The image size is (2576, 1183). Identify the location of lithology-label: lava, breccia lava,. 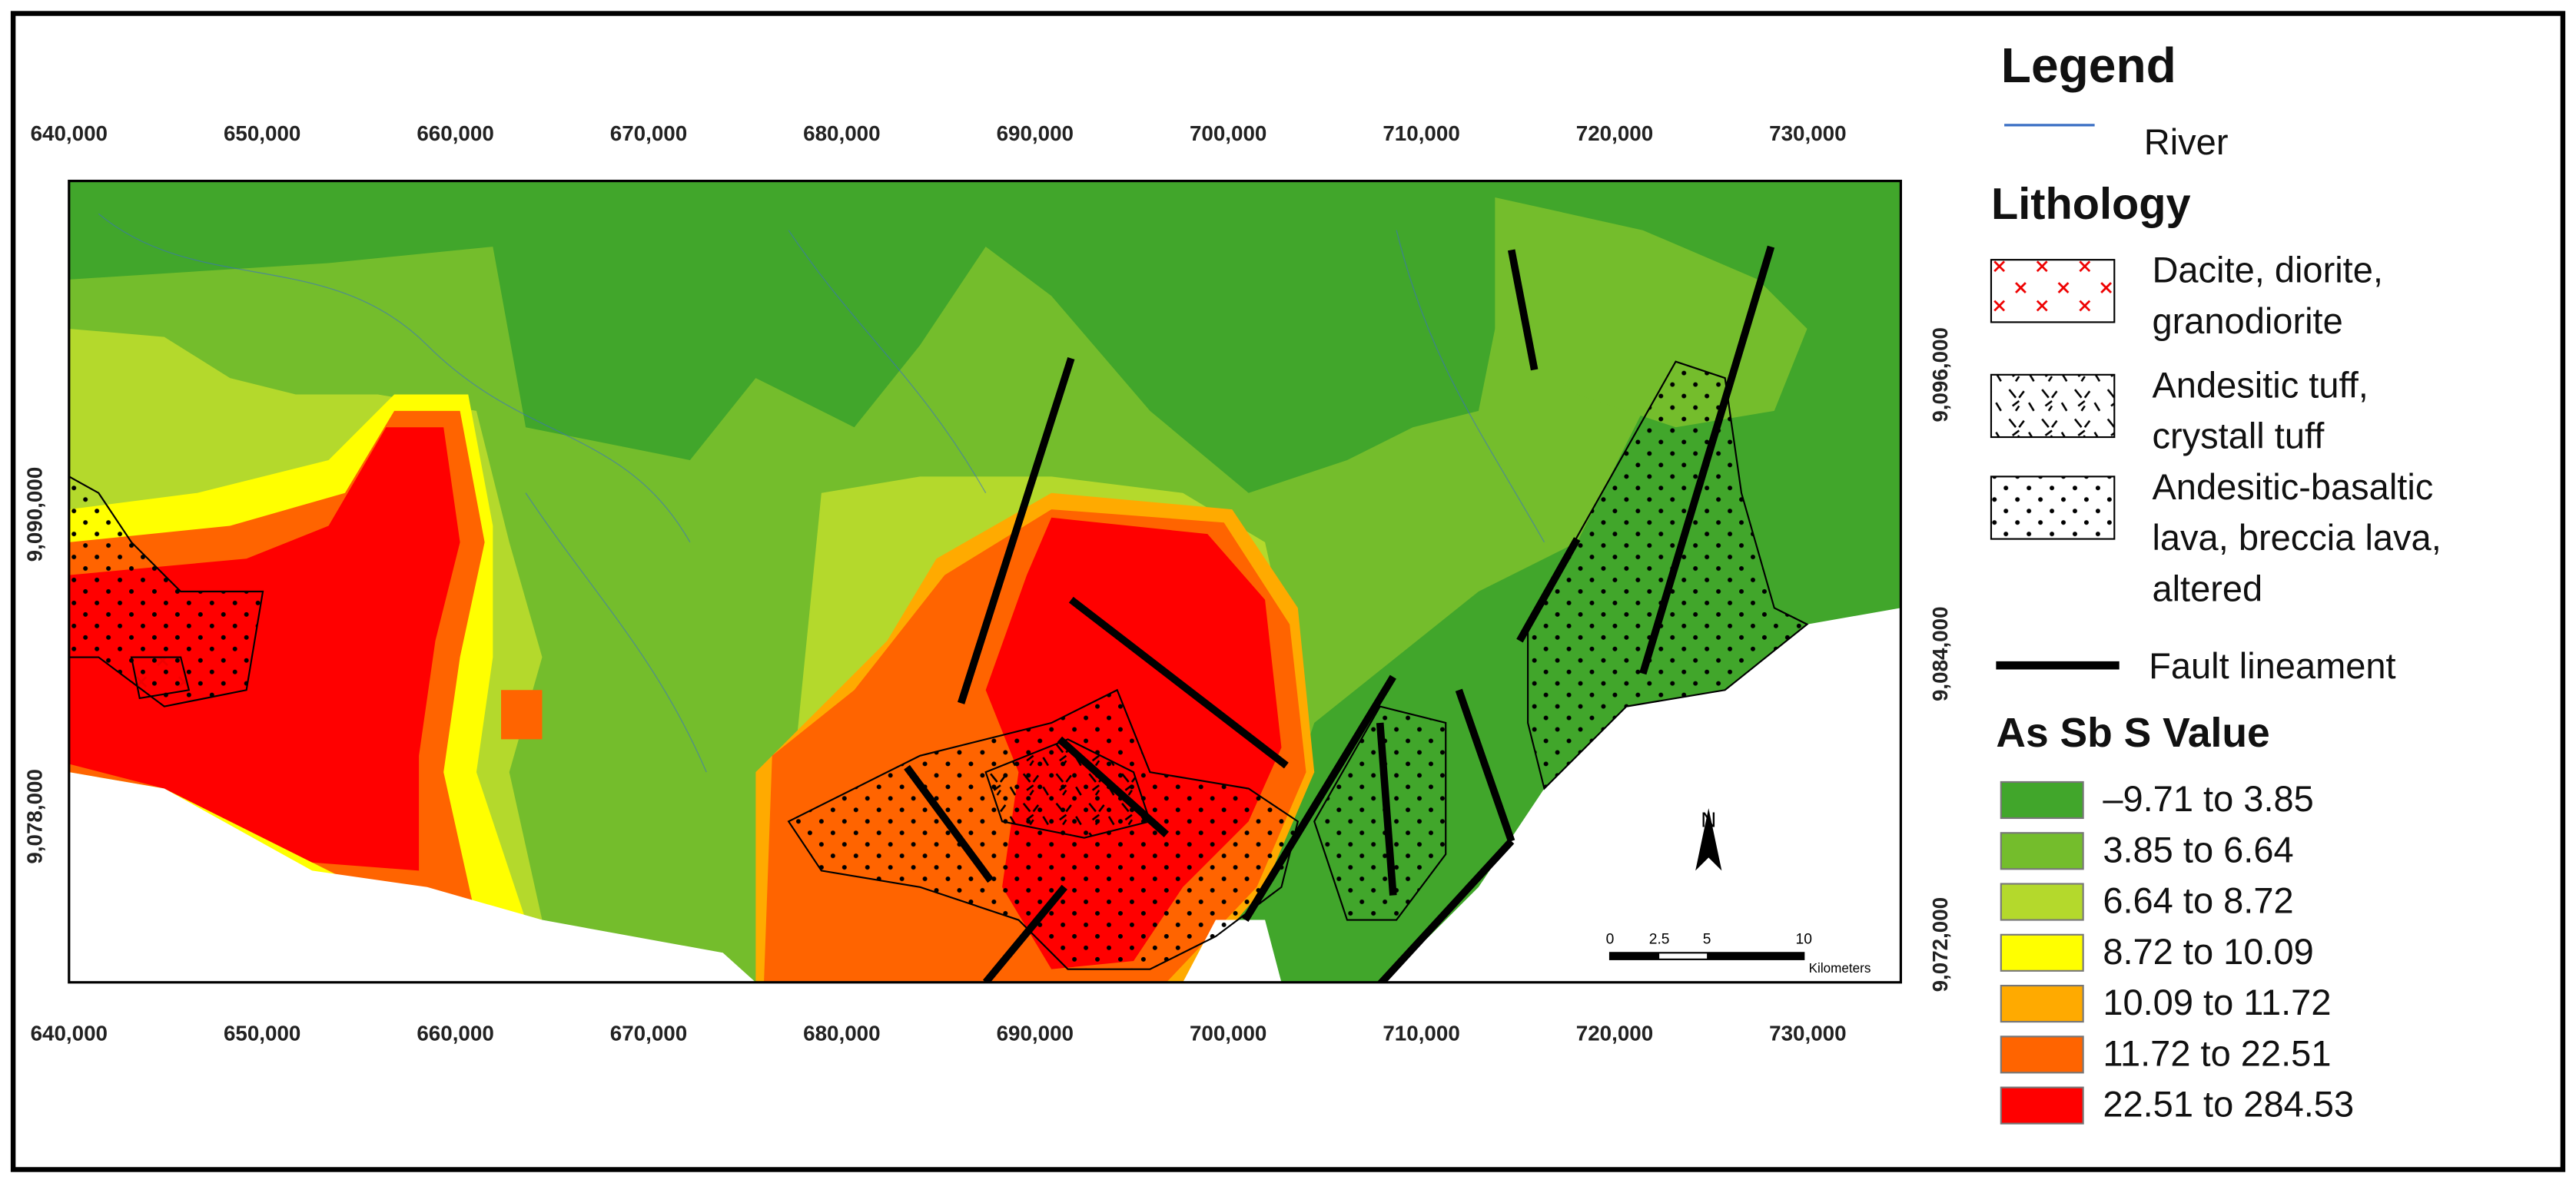
(2296, 537).